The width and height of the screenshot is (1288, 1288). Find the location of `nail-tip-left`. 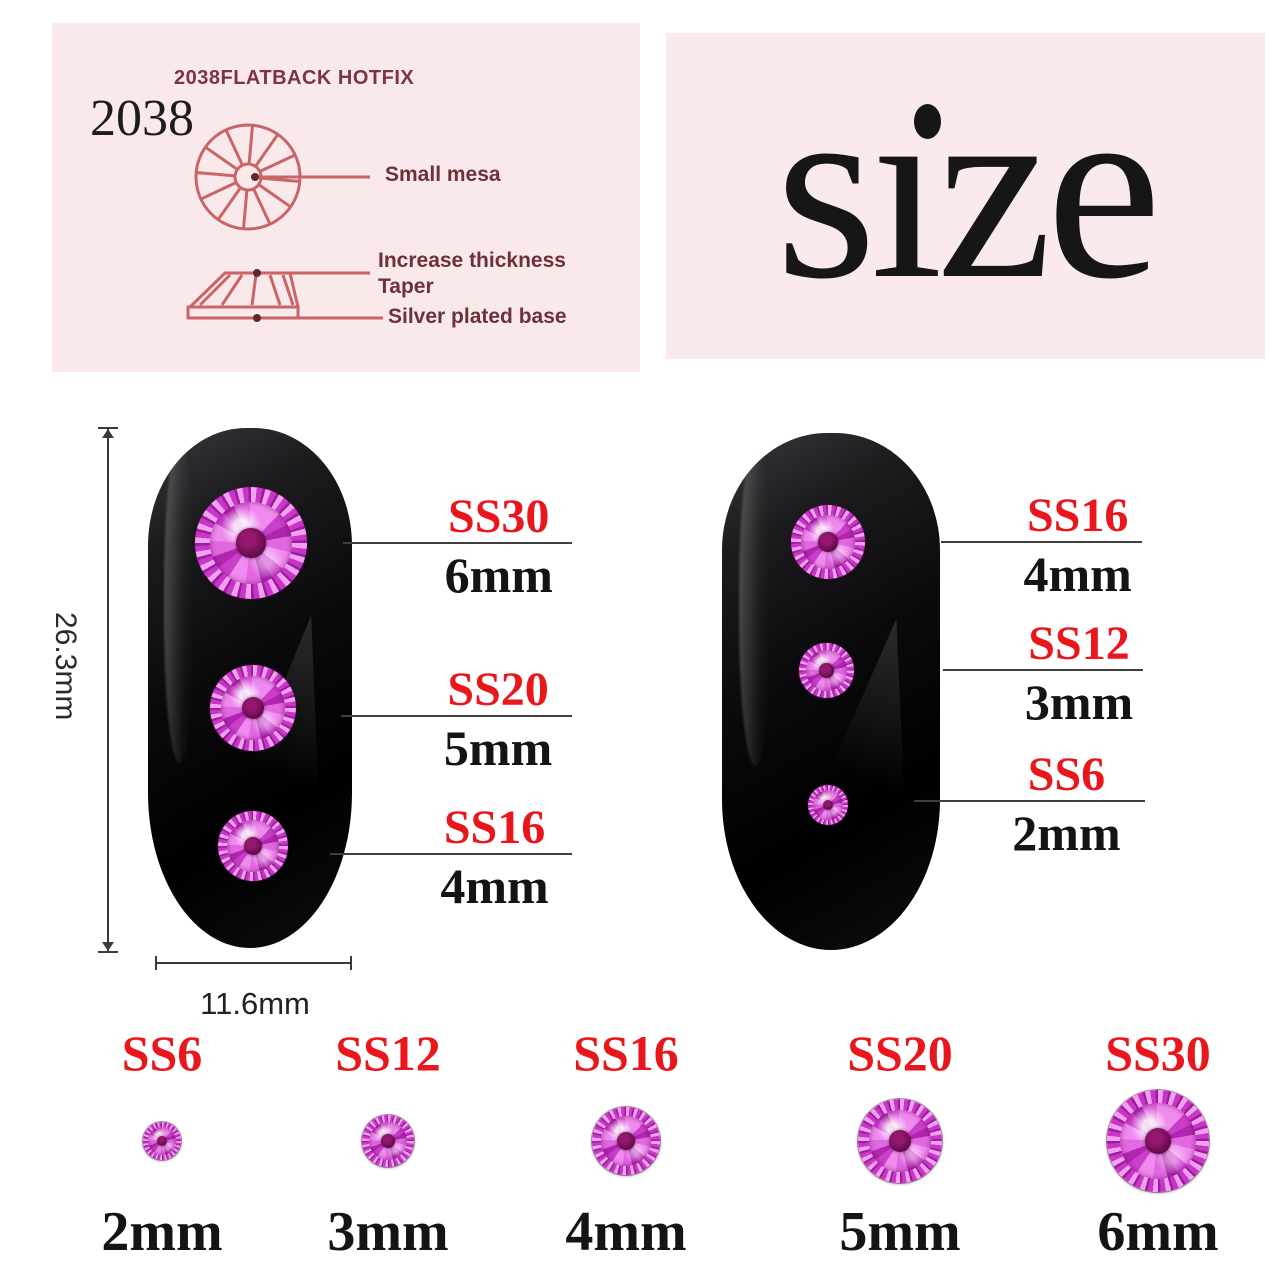

nail-tip-left is located at coordinates (250, 688).